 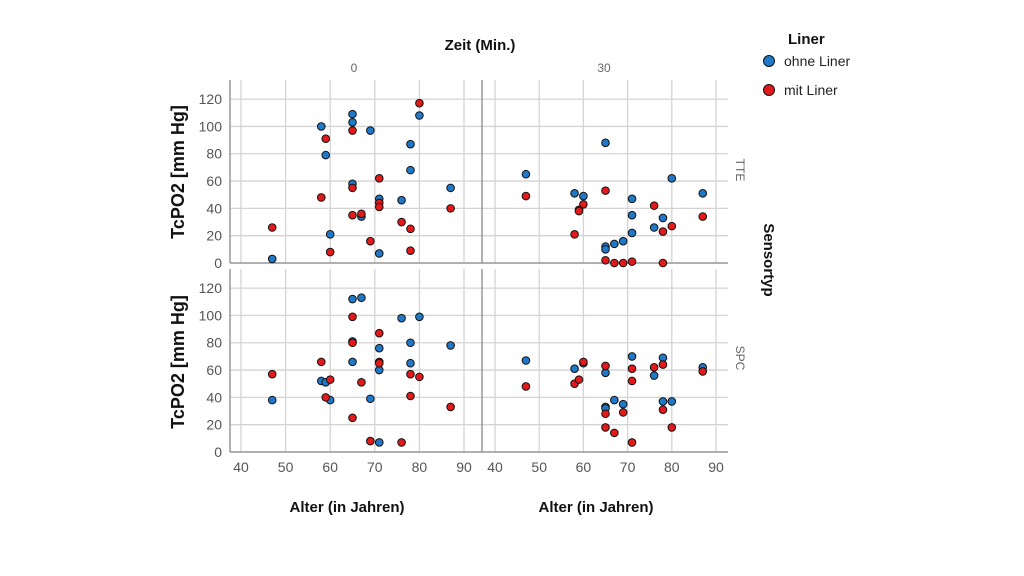 What do you see at coordinates (769, 61) in the screenshot?
I see `legend-marker-ohne-liner` at bounding box center [769, 61].